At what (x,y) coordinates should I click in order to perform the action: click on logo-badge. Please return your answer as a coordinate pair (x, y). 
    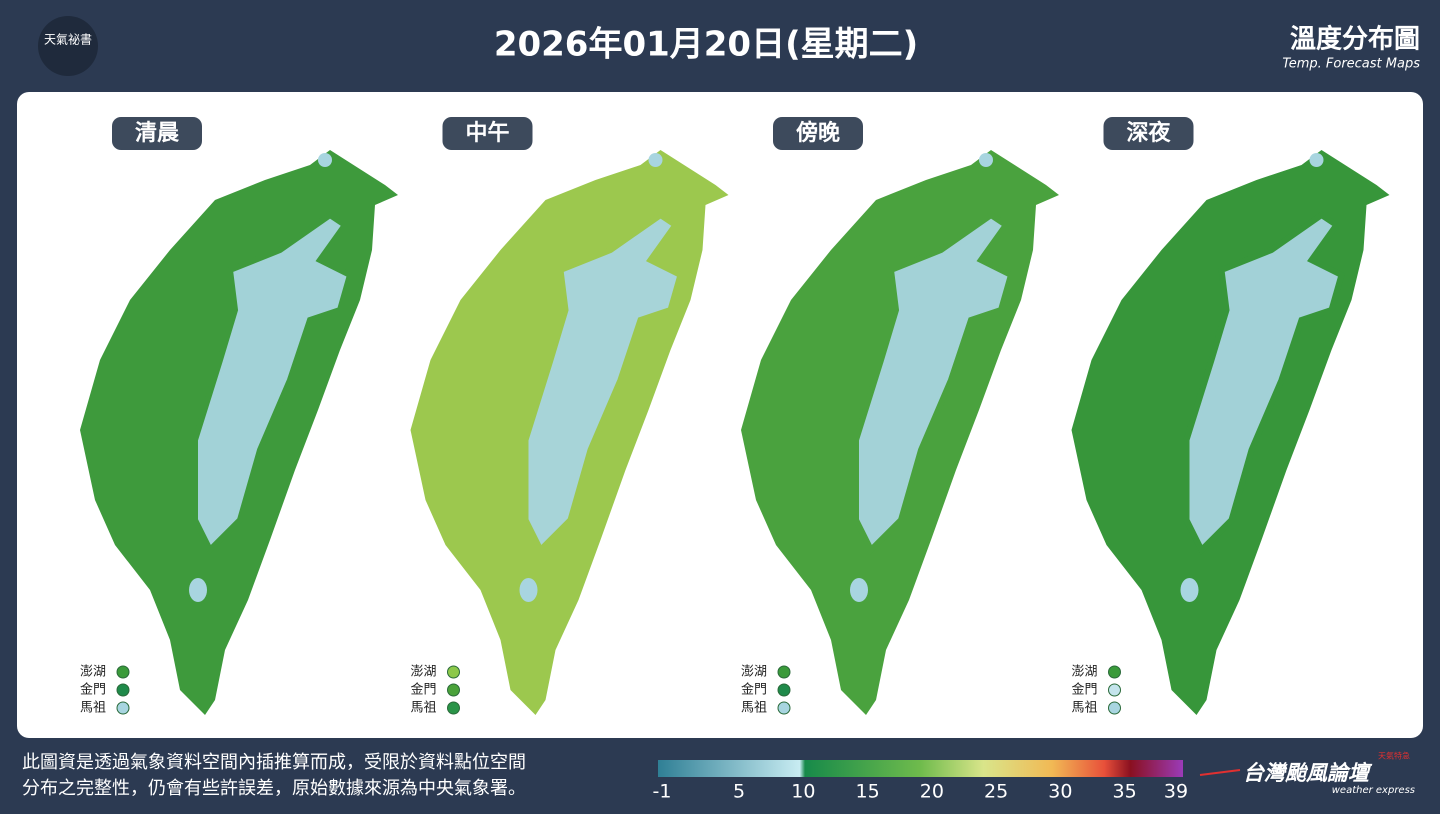
    Looking at the image, I should click on (68, 46).